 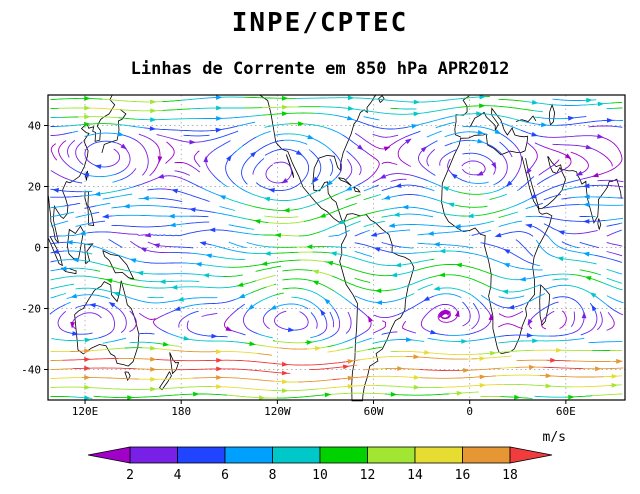 I want to click on colorbar-tick-label: 2, so click(x=130, y=475).